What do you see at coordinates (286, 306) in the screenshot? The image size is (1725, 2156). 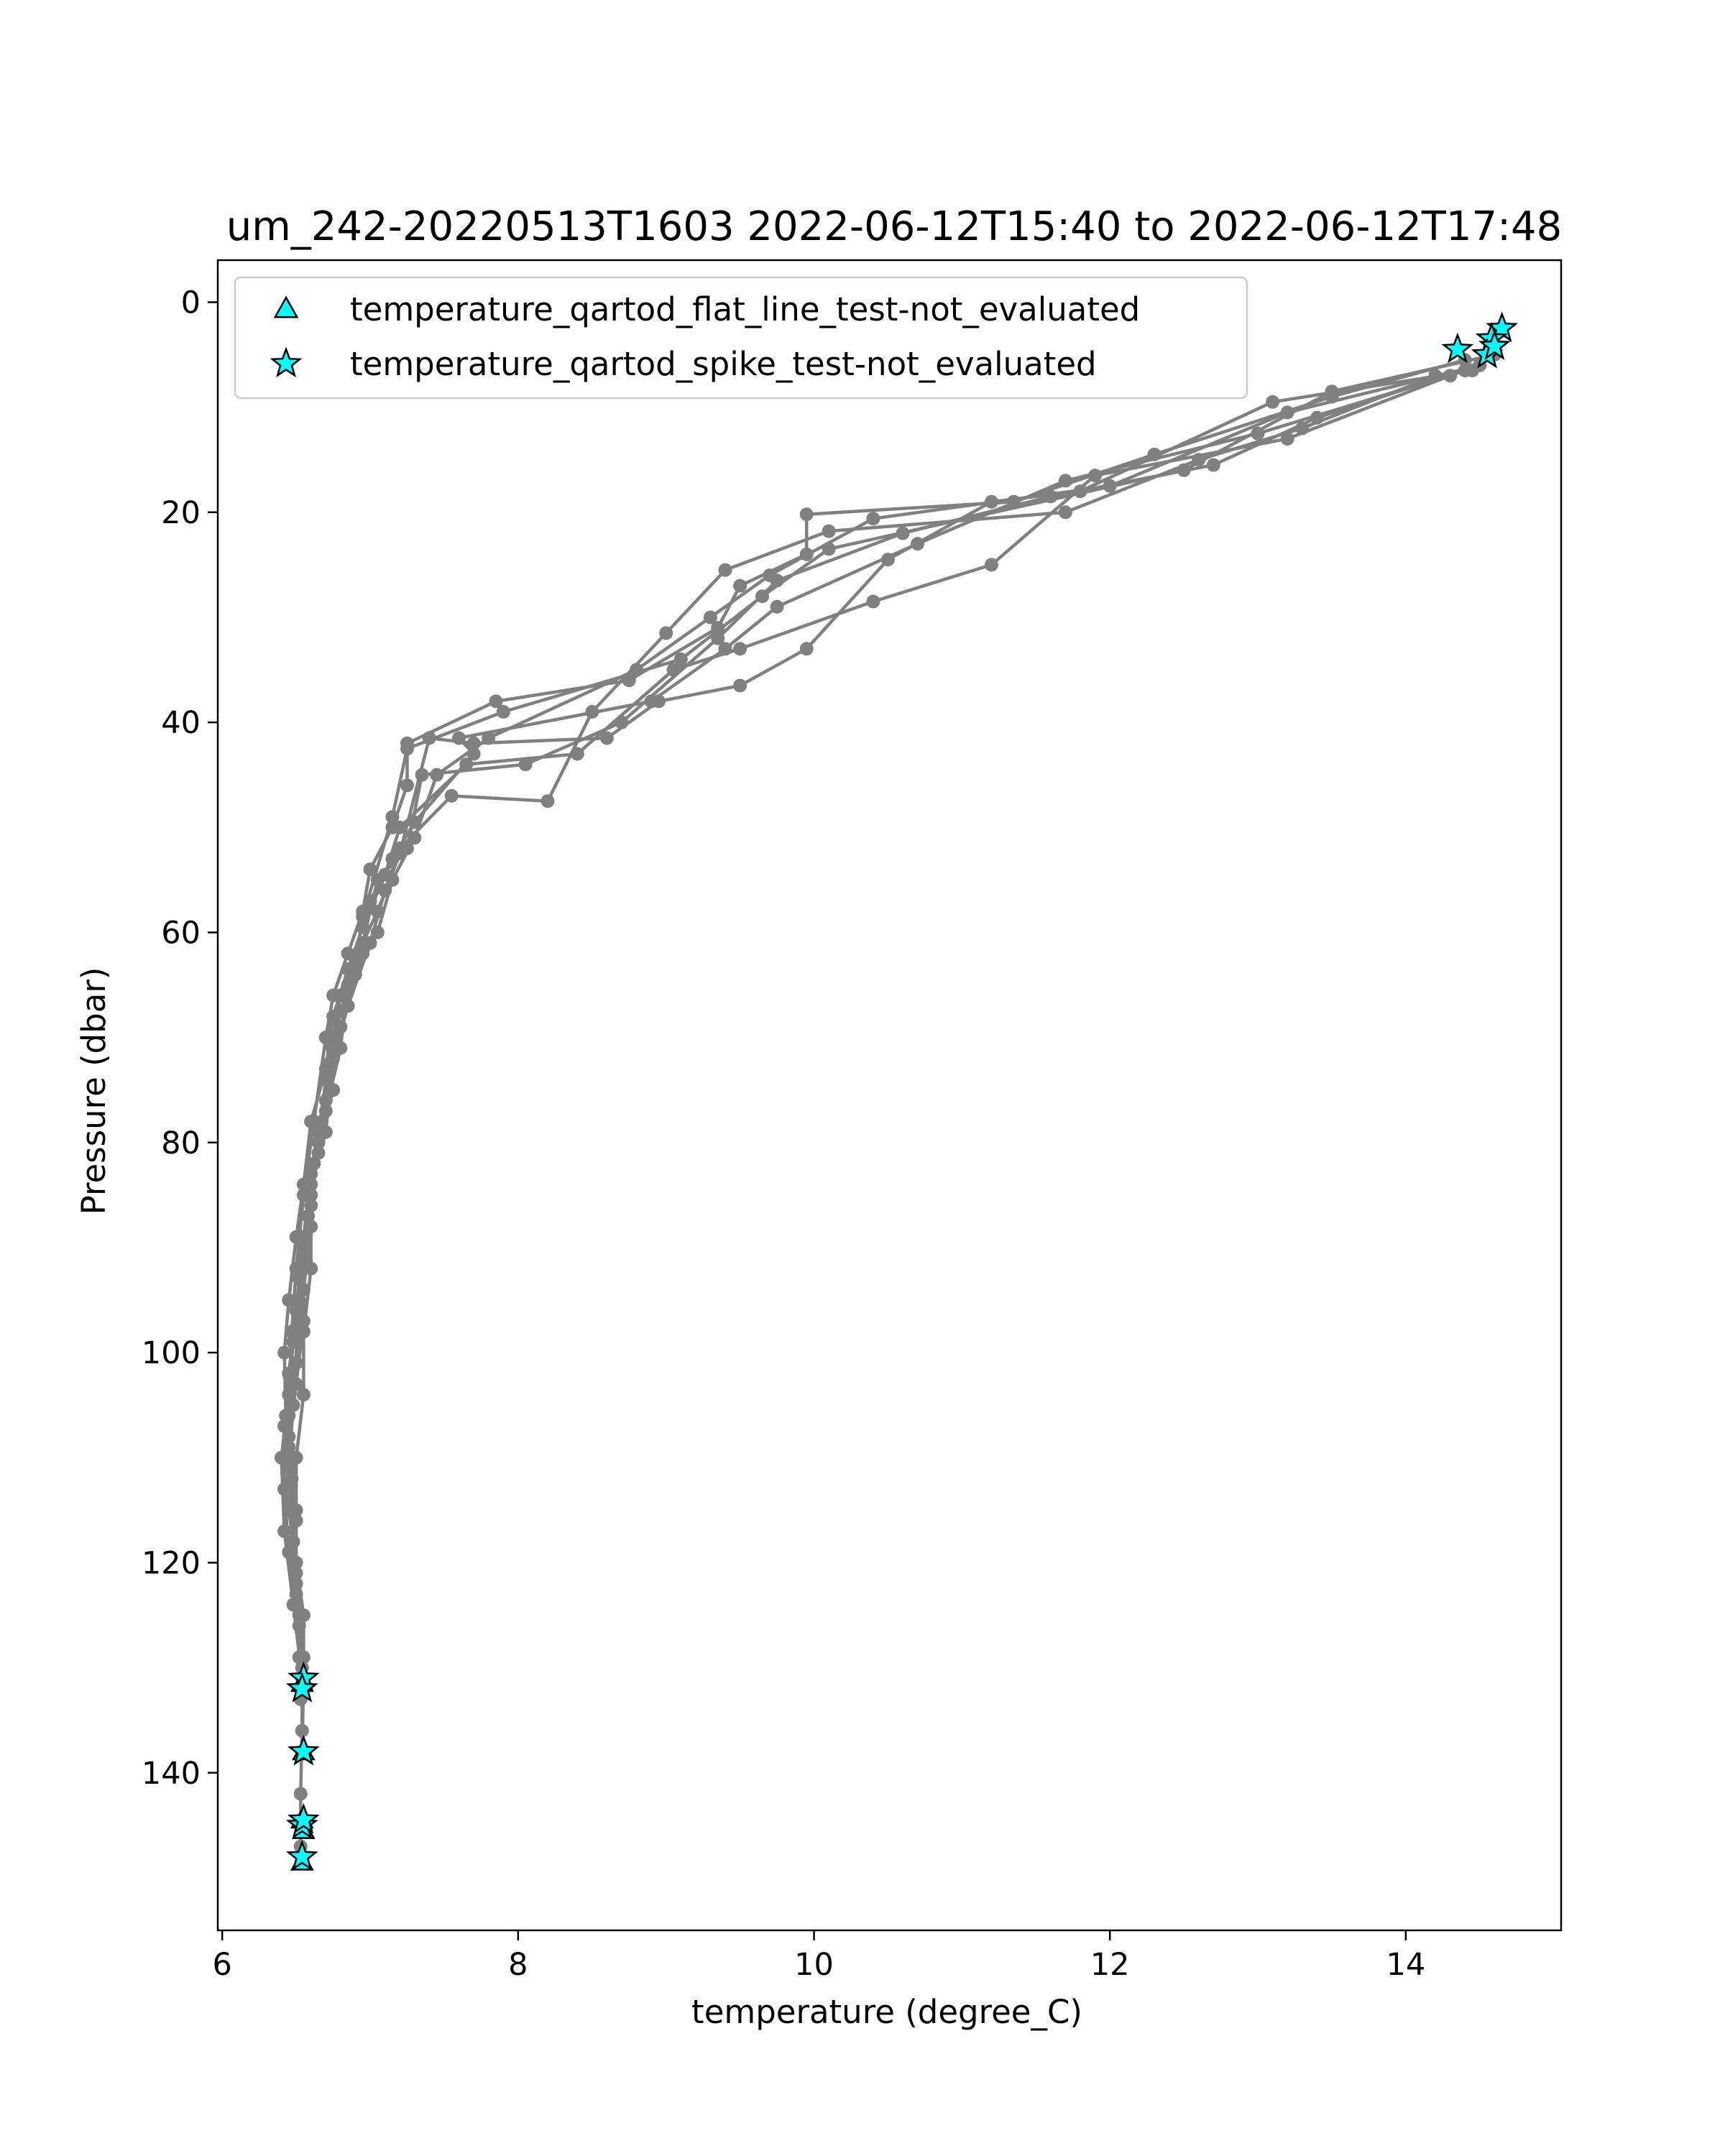 I see `legend-triangle-marker` at bounding box center [286, 306].